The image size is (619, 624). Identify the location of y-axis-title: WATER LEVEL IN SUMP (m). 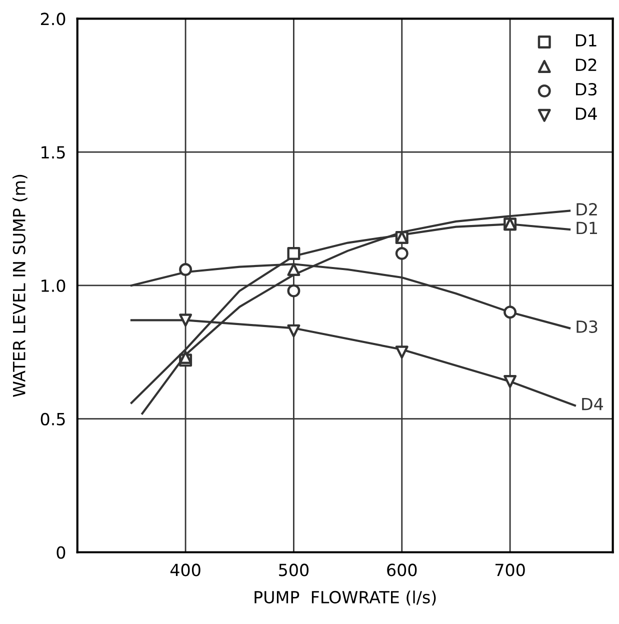
(20, 285).